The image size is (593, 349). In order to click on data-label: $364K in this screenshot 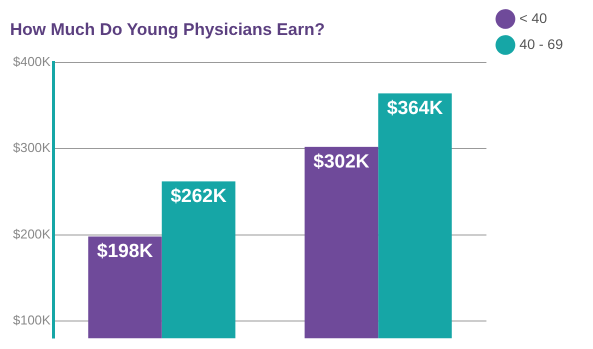, I will do `click(415, 109)`.